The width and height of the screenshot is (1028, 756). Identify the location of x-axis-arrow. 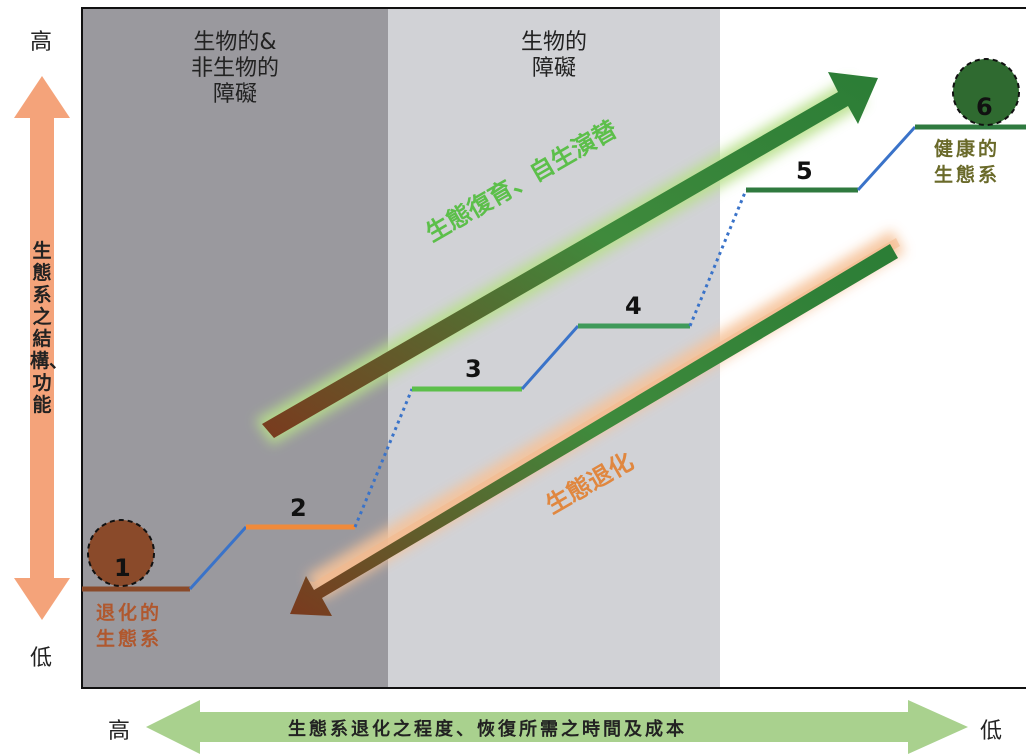
(557, 727).